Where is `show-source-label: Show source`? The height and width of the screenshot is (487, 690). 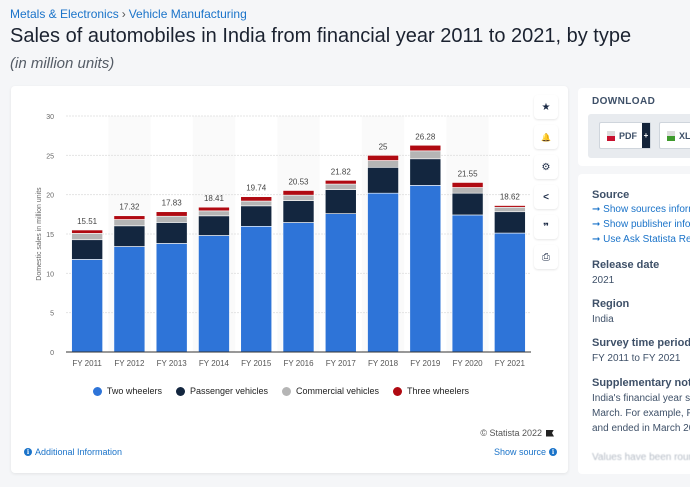
show-source-label: Show source is located at coordinates (519, 452).